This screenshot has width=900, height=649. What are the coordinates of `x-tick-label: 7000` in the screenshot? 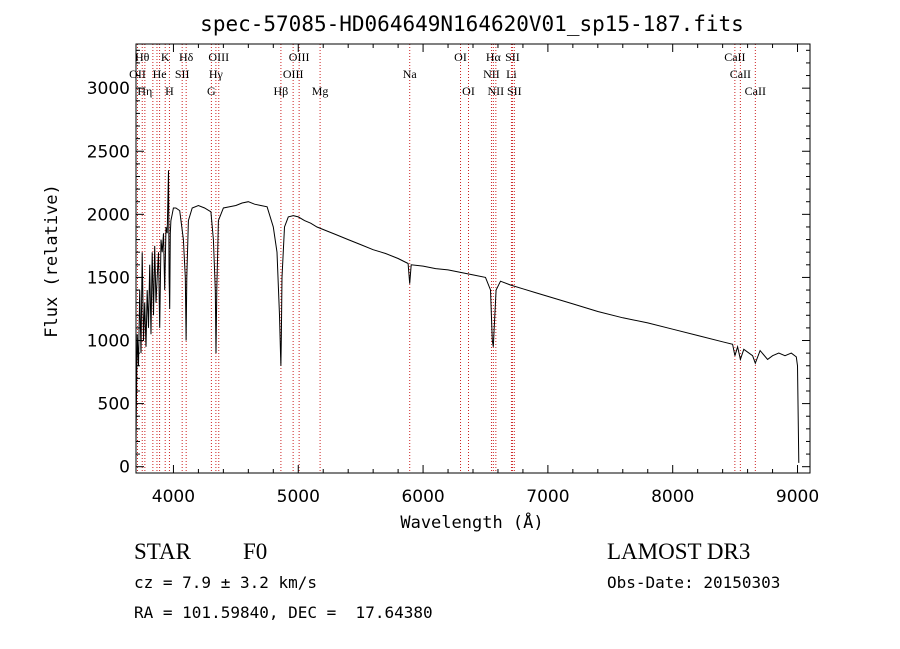 It's located at (547, 497).